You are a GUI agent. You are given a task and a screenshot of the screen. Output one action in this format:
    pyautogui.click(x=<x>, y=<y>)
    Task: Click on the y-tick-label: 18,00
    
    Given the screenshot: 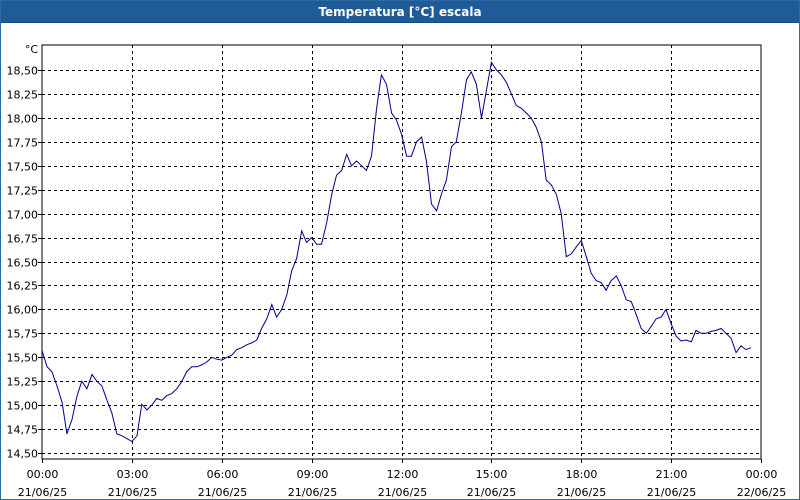 What is the action you would take?
    pyautogui.click(x=23, y=119)
    